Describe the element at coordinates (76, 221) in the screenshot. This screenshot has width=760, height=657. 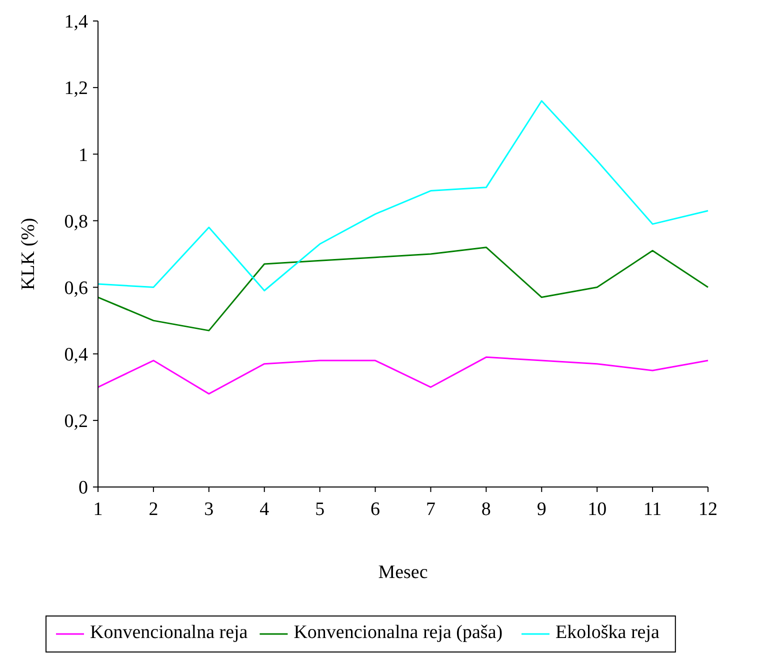
I see `y-tick-label: 0,8` at that location.